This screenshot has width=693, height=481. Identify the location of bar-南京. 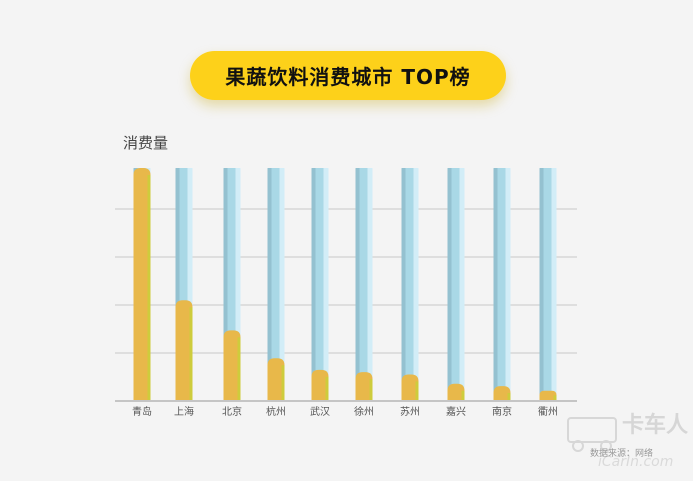
(502, 393).